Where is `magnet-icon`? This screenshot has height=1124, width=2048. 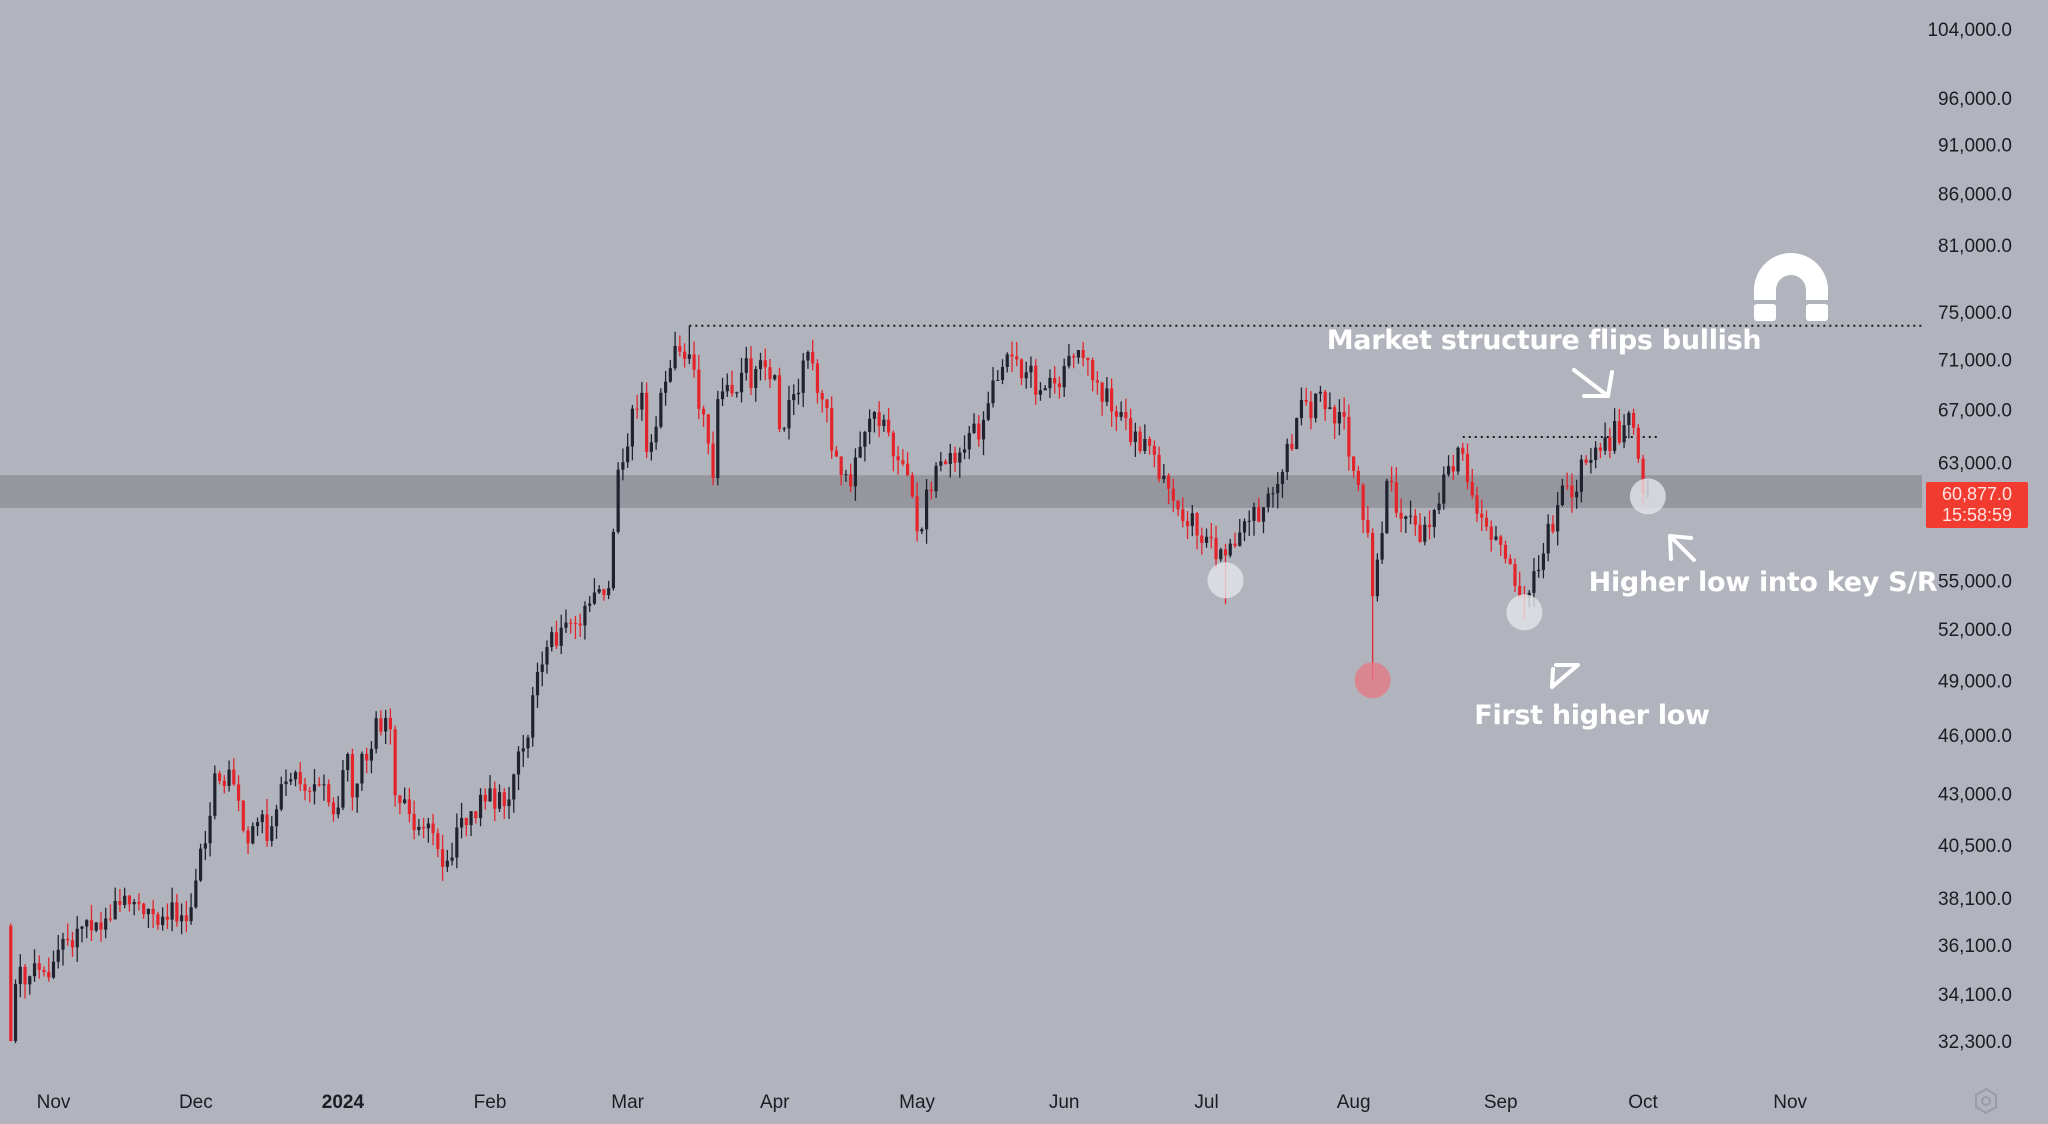 magnet-icon is located at coordinates (1791, 287).